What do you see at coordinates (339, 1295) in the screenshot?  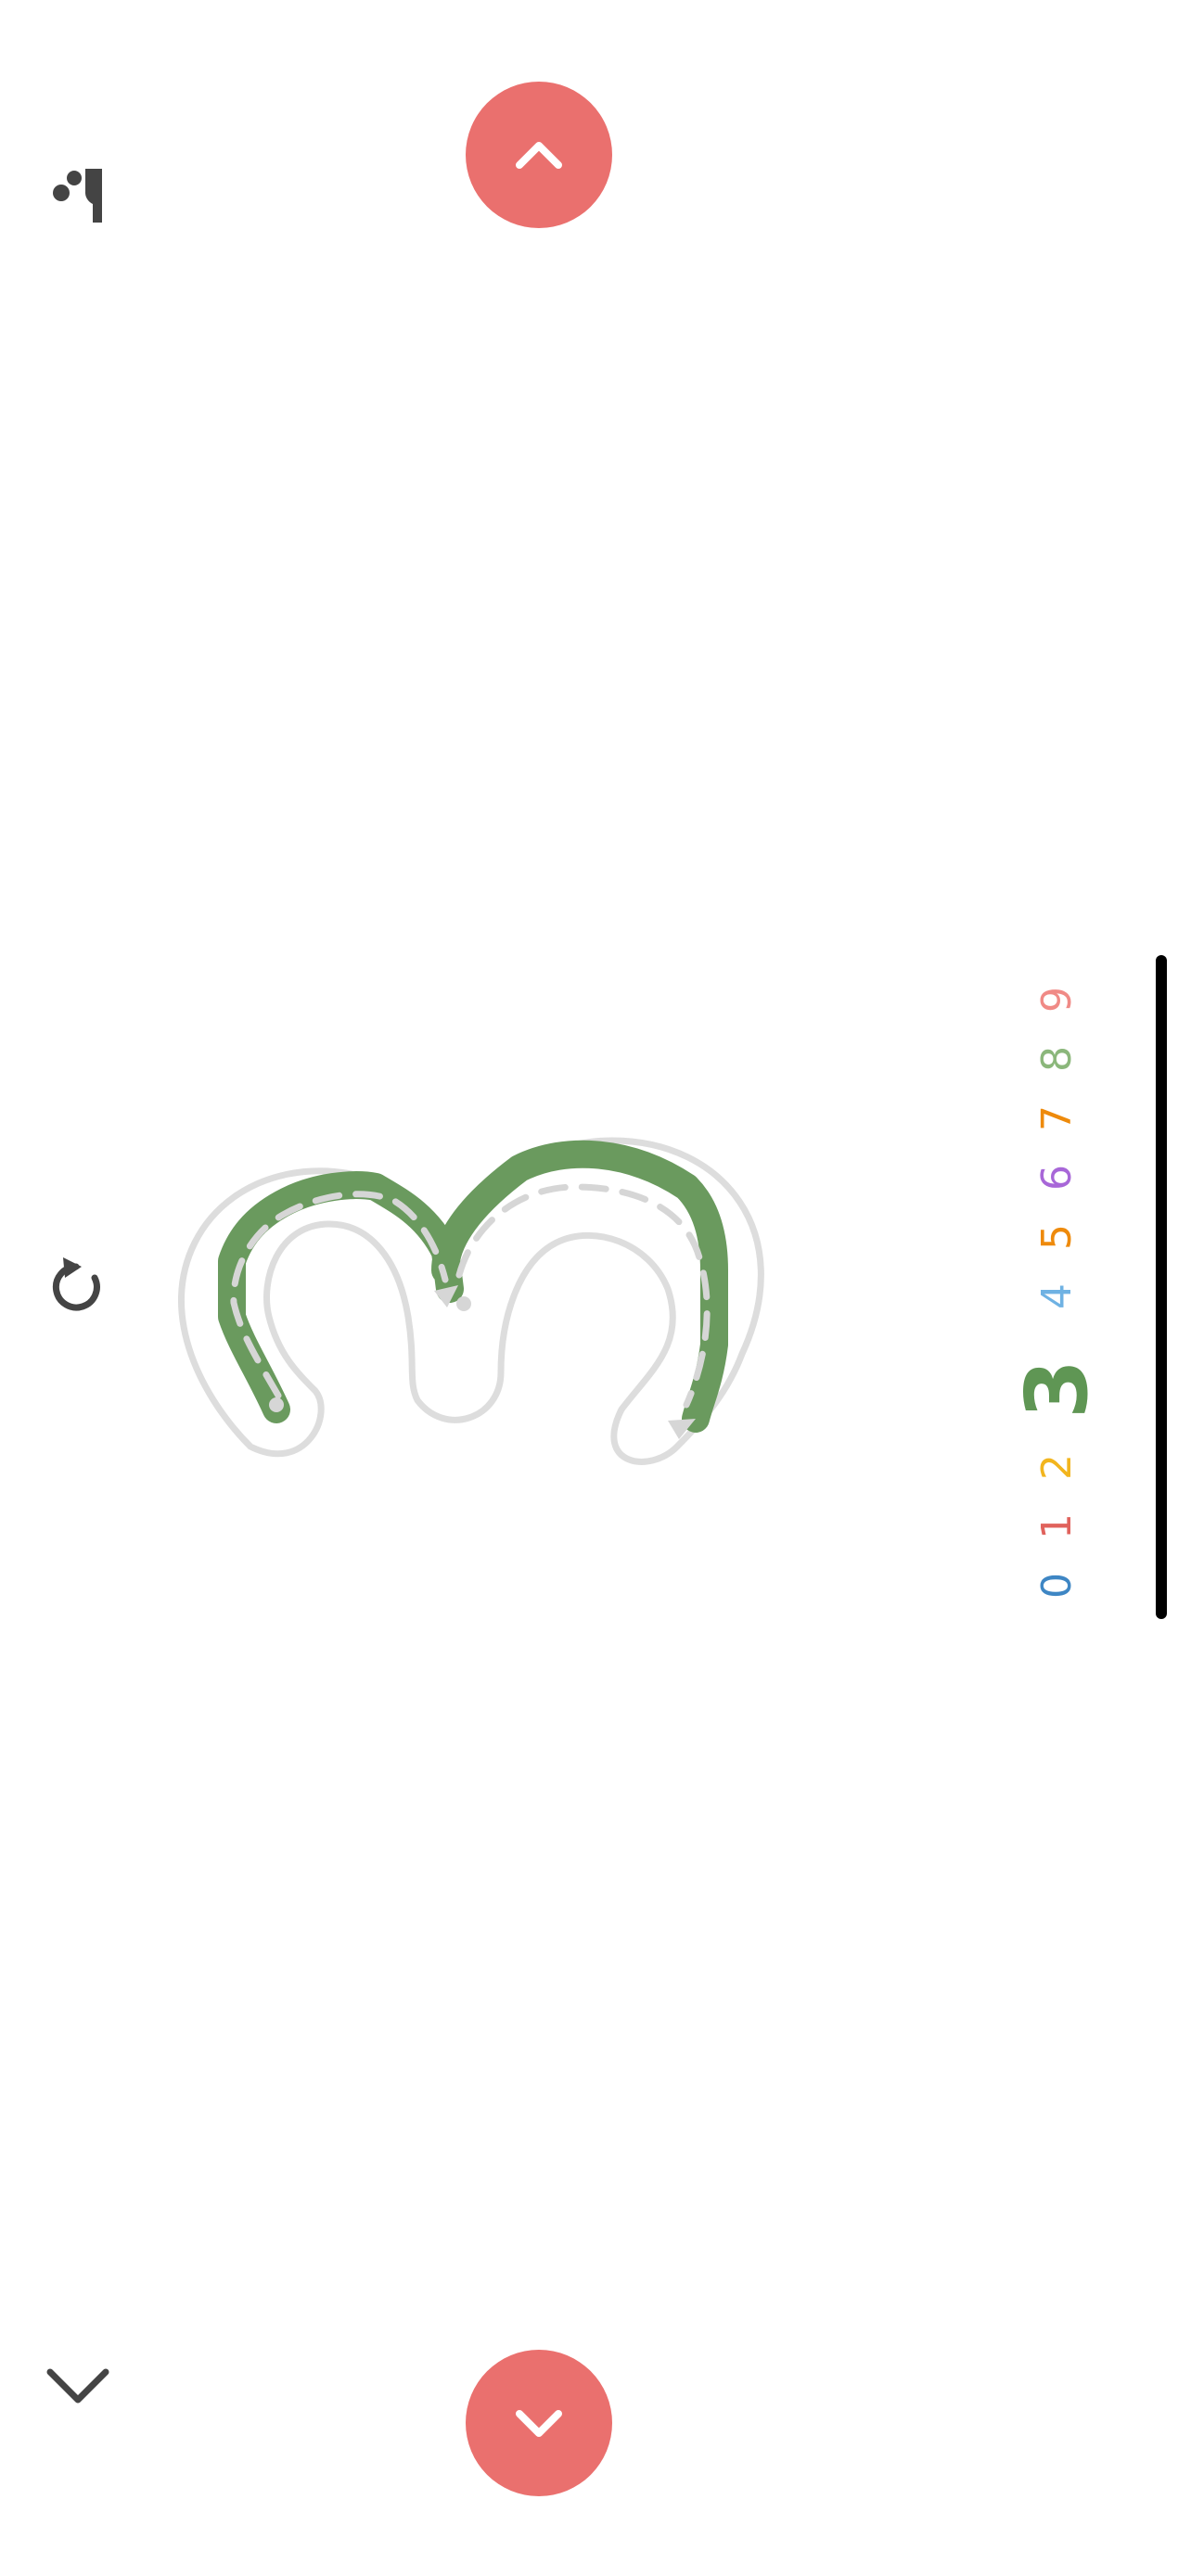 I see `guide-path-left` at bounding box center [339, 1295].